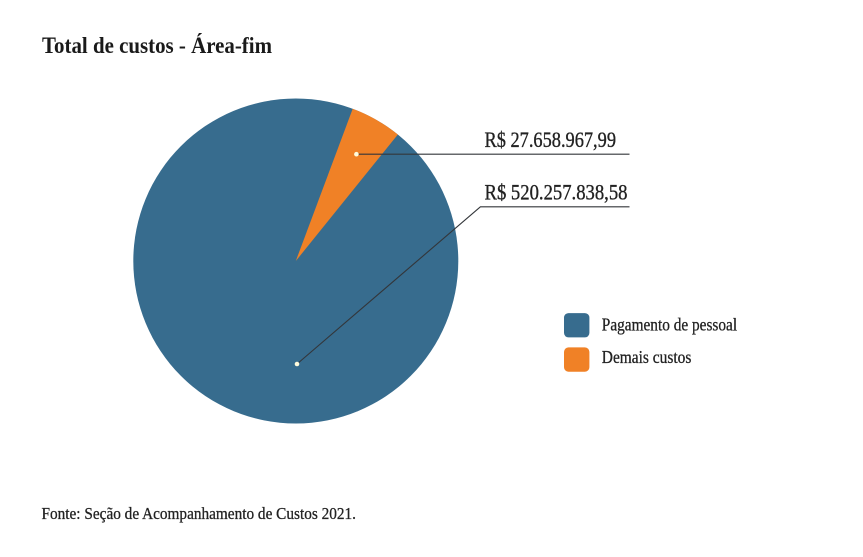  Describe the element at coordinates (556, 191) in the screenshot. I see `svg-text: R$ 520.257.838,58` at that location.